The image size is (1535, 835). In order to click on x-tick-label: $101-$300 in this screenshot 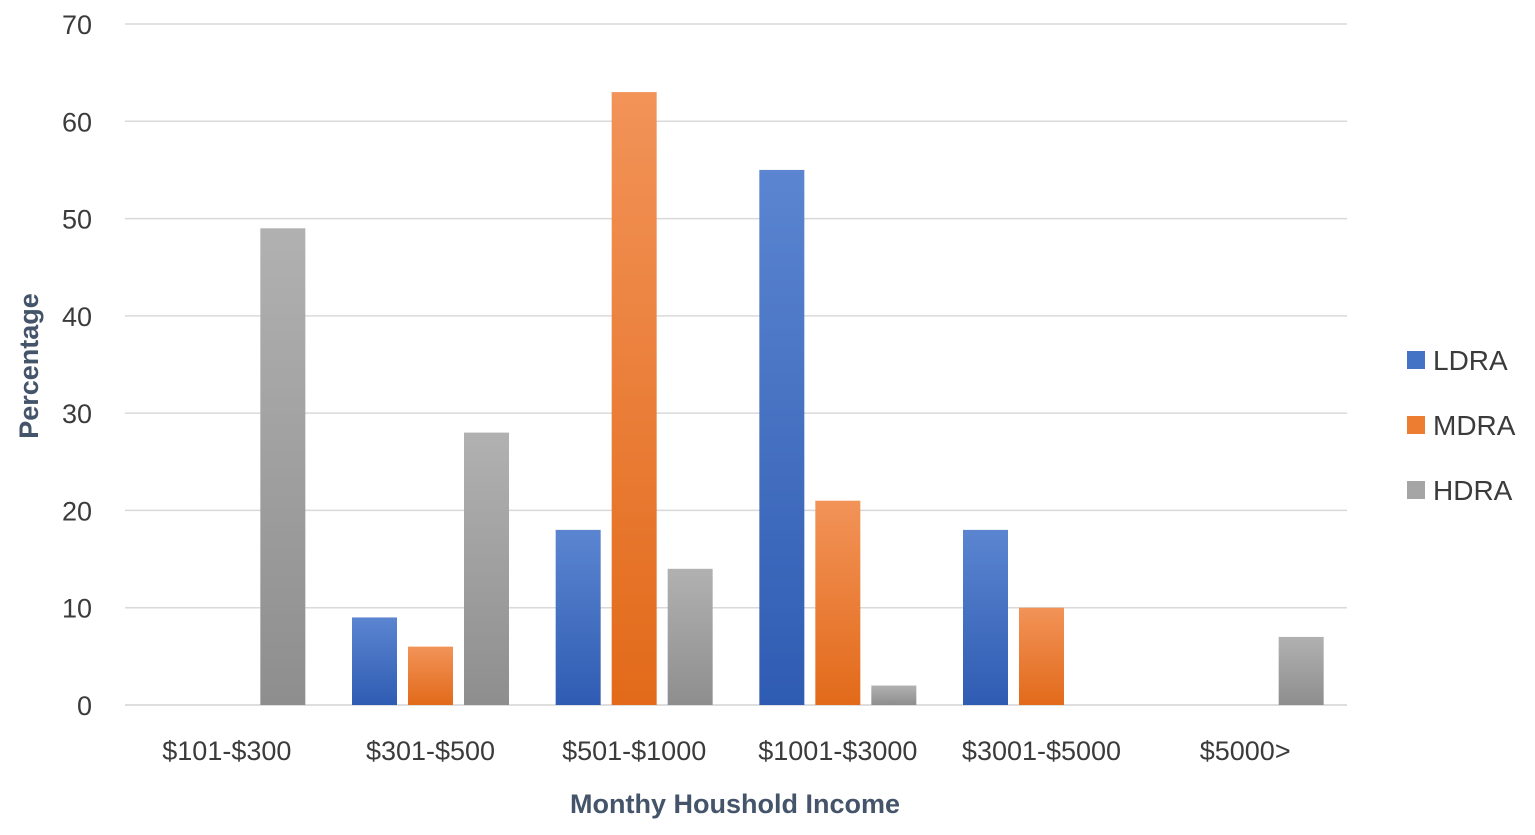, I will do `click(226, 751)`.